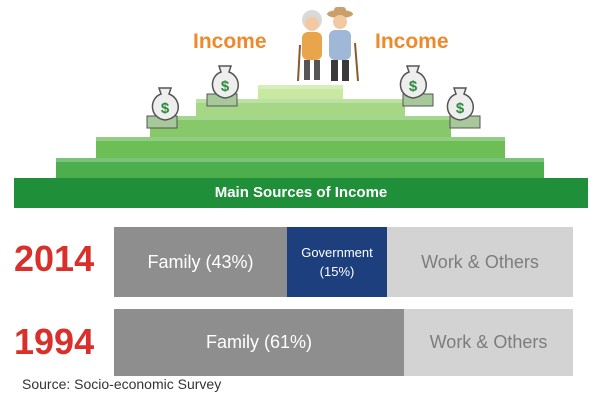 The image size is (601, 405). What do you see at coordinates (337, 252) in the screenshot?
I see `segment-label: Government` at bounding box center [337, 252].